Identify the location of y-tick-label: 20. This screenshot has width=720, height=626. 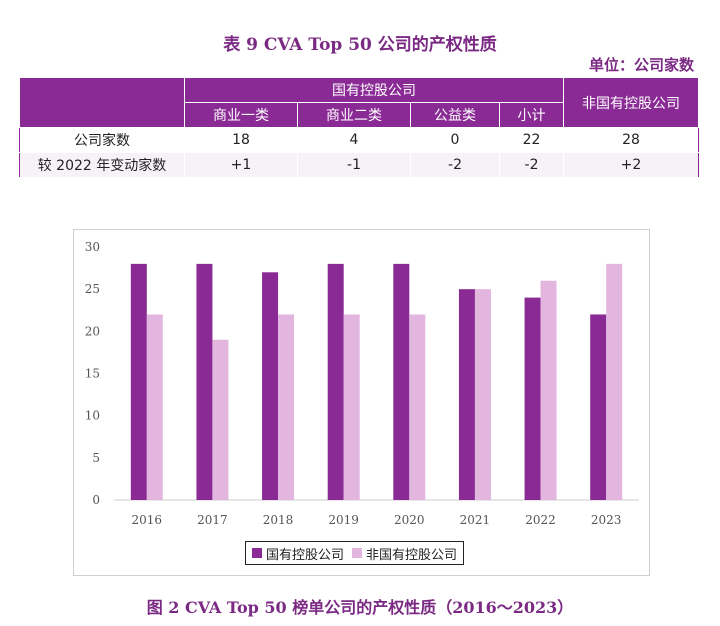
(92, 331).